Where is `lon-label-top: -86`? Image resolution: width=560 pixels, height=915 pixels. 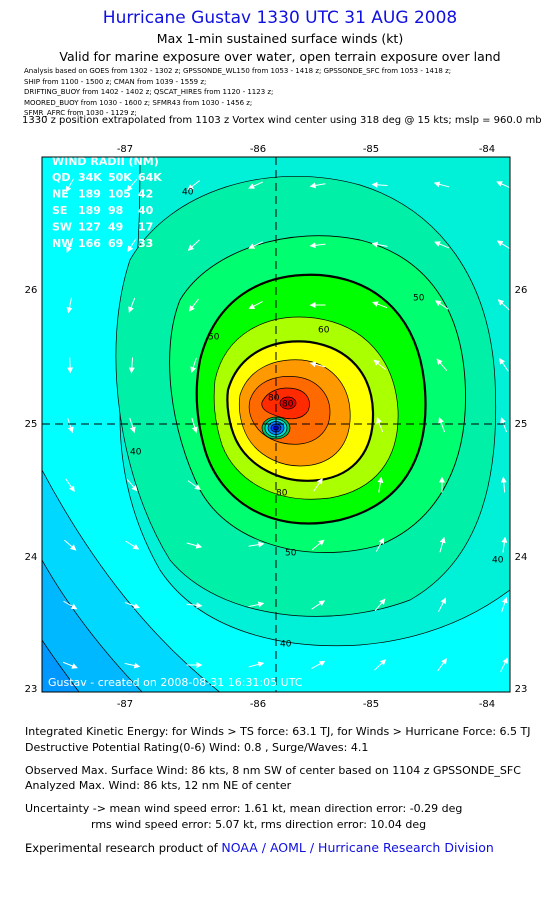
lon-label-top: -86 is located at coordinates (258, 149).